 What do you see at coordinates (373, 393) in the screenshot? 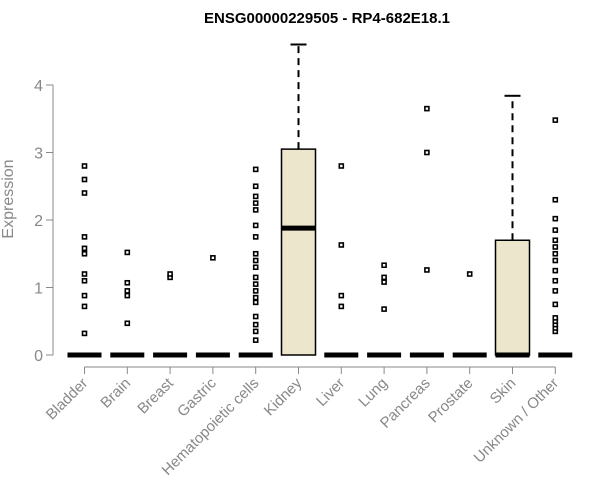
I see `x-tick-label: Lung` at bounding box center [373, 393].